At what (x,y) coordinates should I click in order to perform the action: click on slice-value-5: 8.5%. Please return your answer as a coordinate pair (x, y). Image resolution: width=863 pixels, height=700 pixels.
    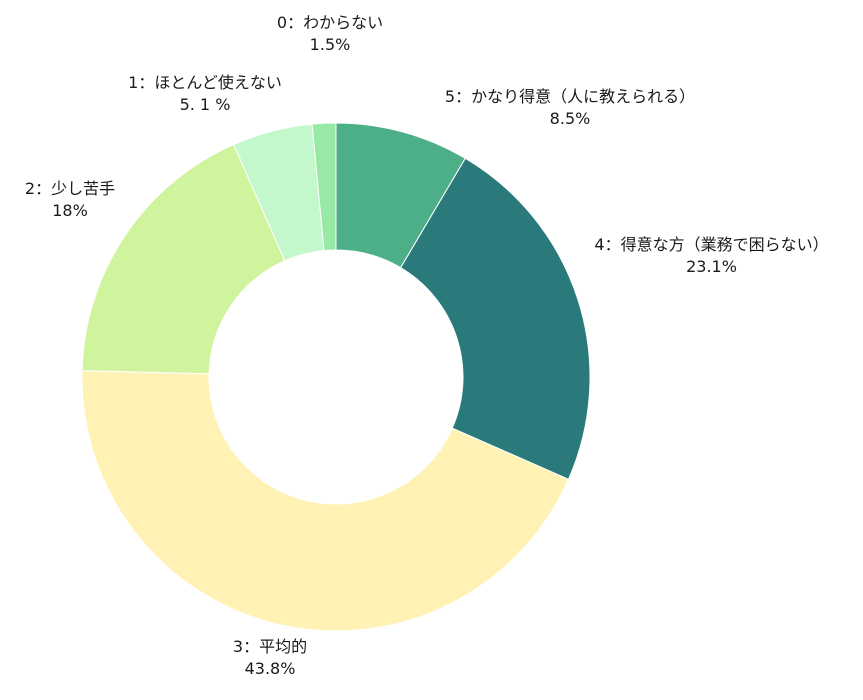
    Looking at the image, I should click on (570, 118).